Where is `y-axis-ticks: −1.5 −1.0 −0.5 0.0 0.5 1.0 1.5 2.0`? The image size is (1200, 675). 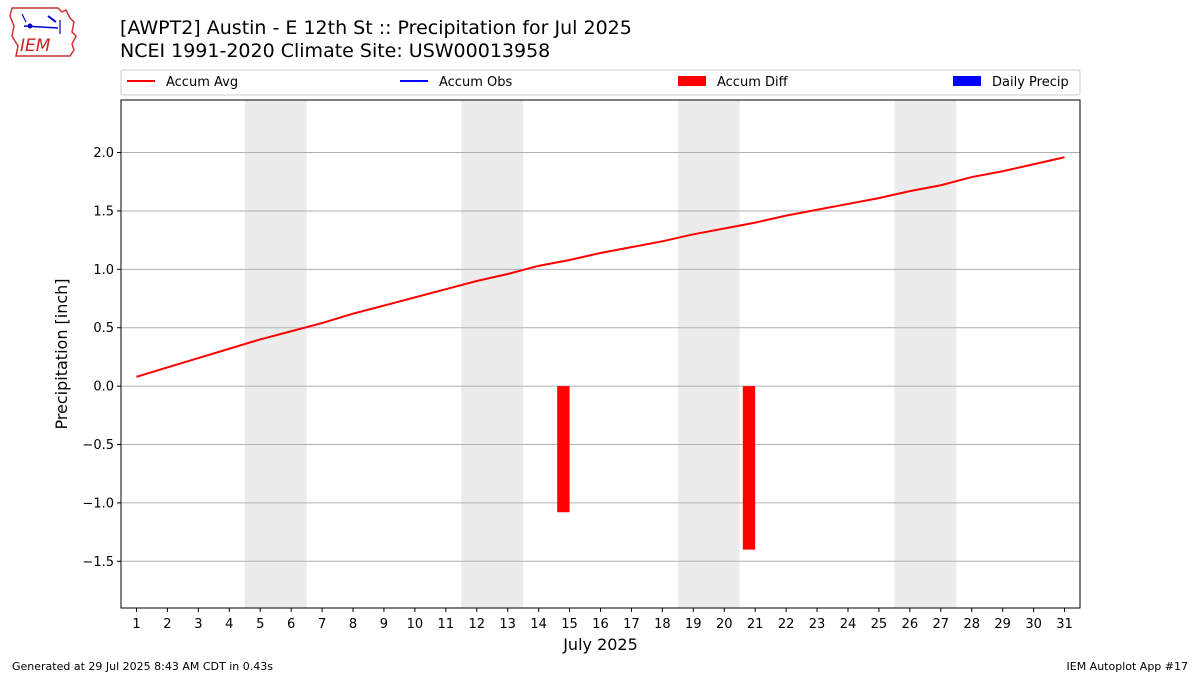
y-axis-ticks: −1.5 −1.0 −0.5 0.0 0.5 1.0 1.5 2.0 is located at coordinates (101, 358).